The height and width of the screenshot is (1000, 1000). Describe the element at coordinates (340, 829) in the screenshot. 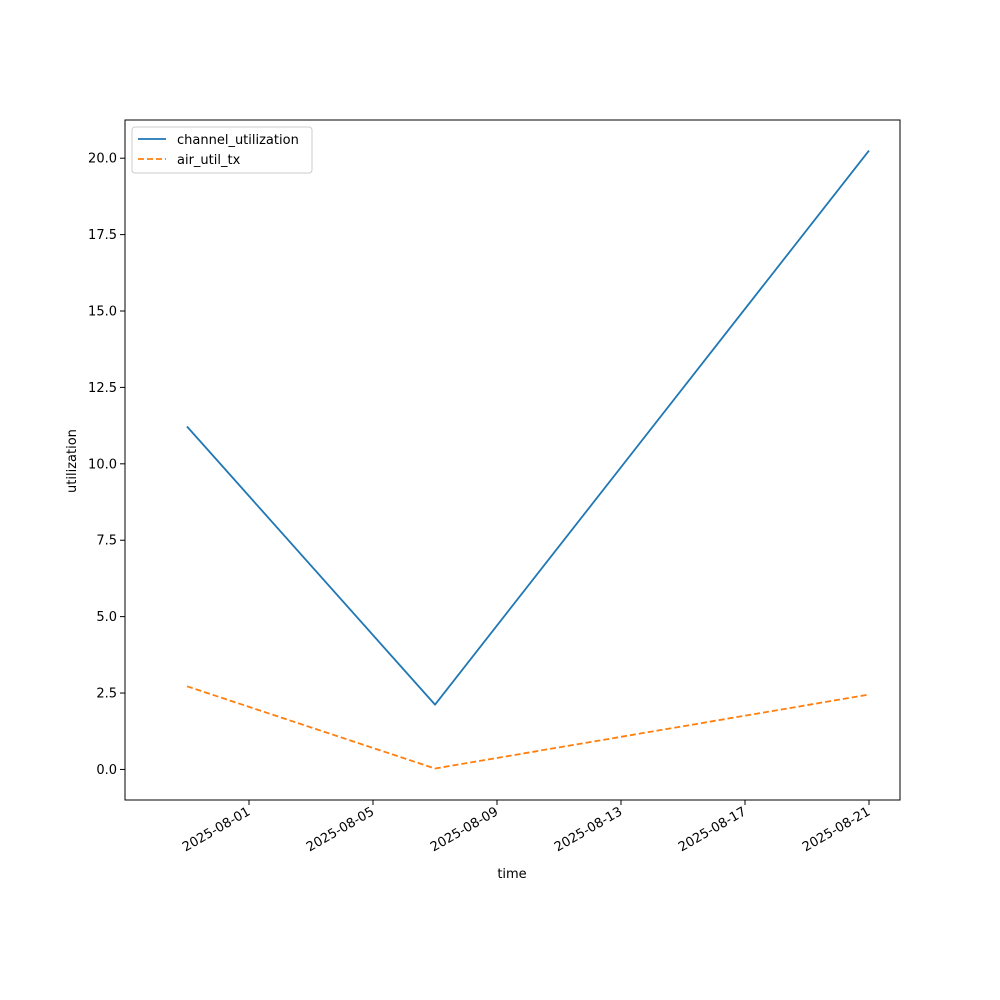

I see `x-tick-label: 2025-08-05` at that location.